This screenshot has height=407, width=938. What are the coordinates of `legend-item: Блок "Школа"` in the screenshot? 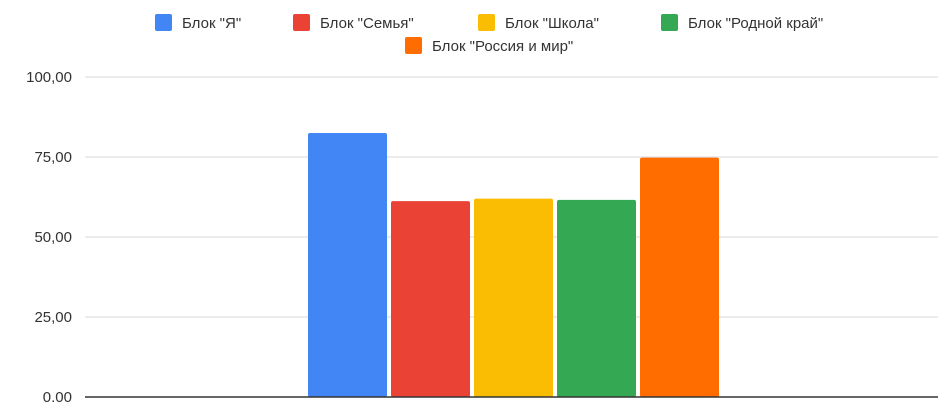 It's located at (538, 23).